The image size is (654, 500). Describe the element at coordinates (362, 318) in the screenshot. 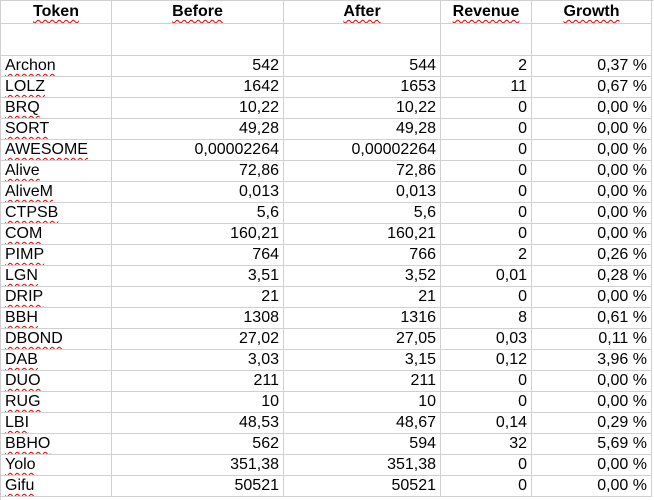

I see `cell-after: 1316` at that location.